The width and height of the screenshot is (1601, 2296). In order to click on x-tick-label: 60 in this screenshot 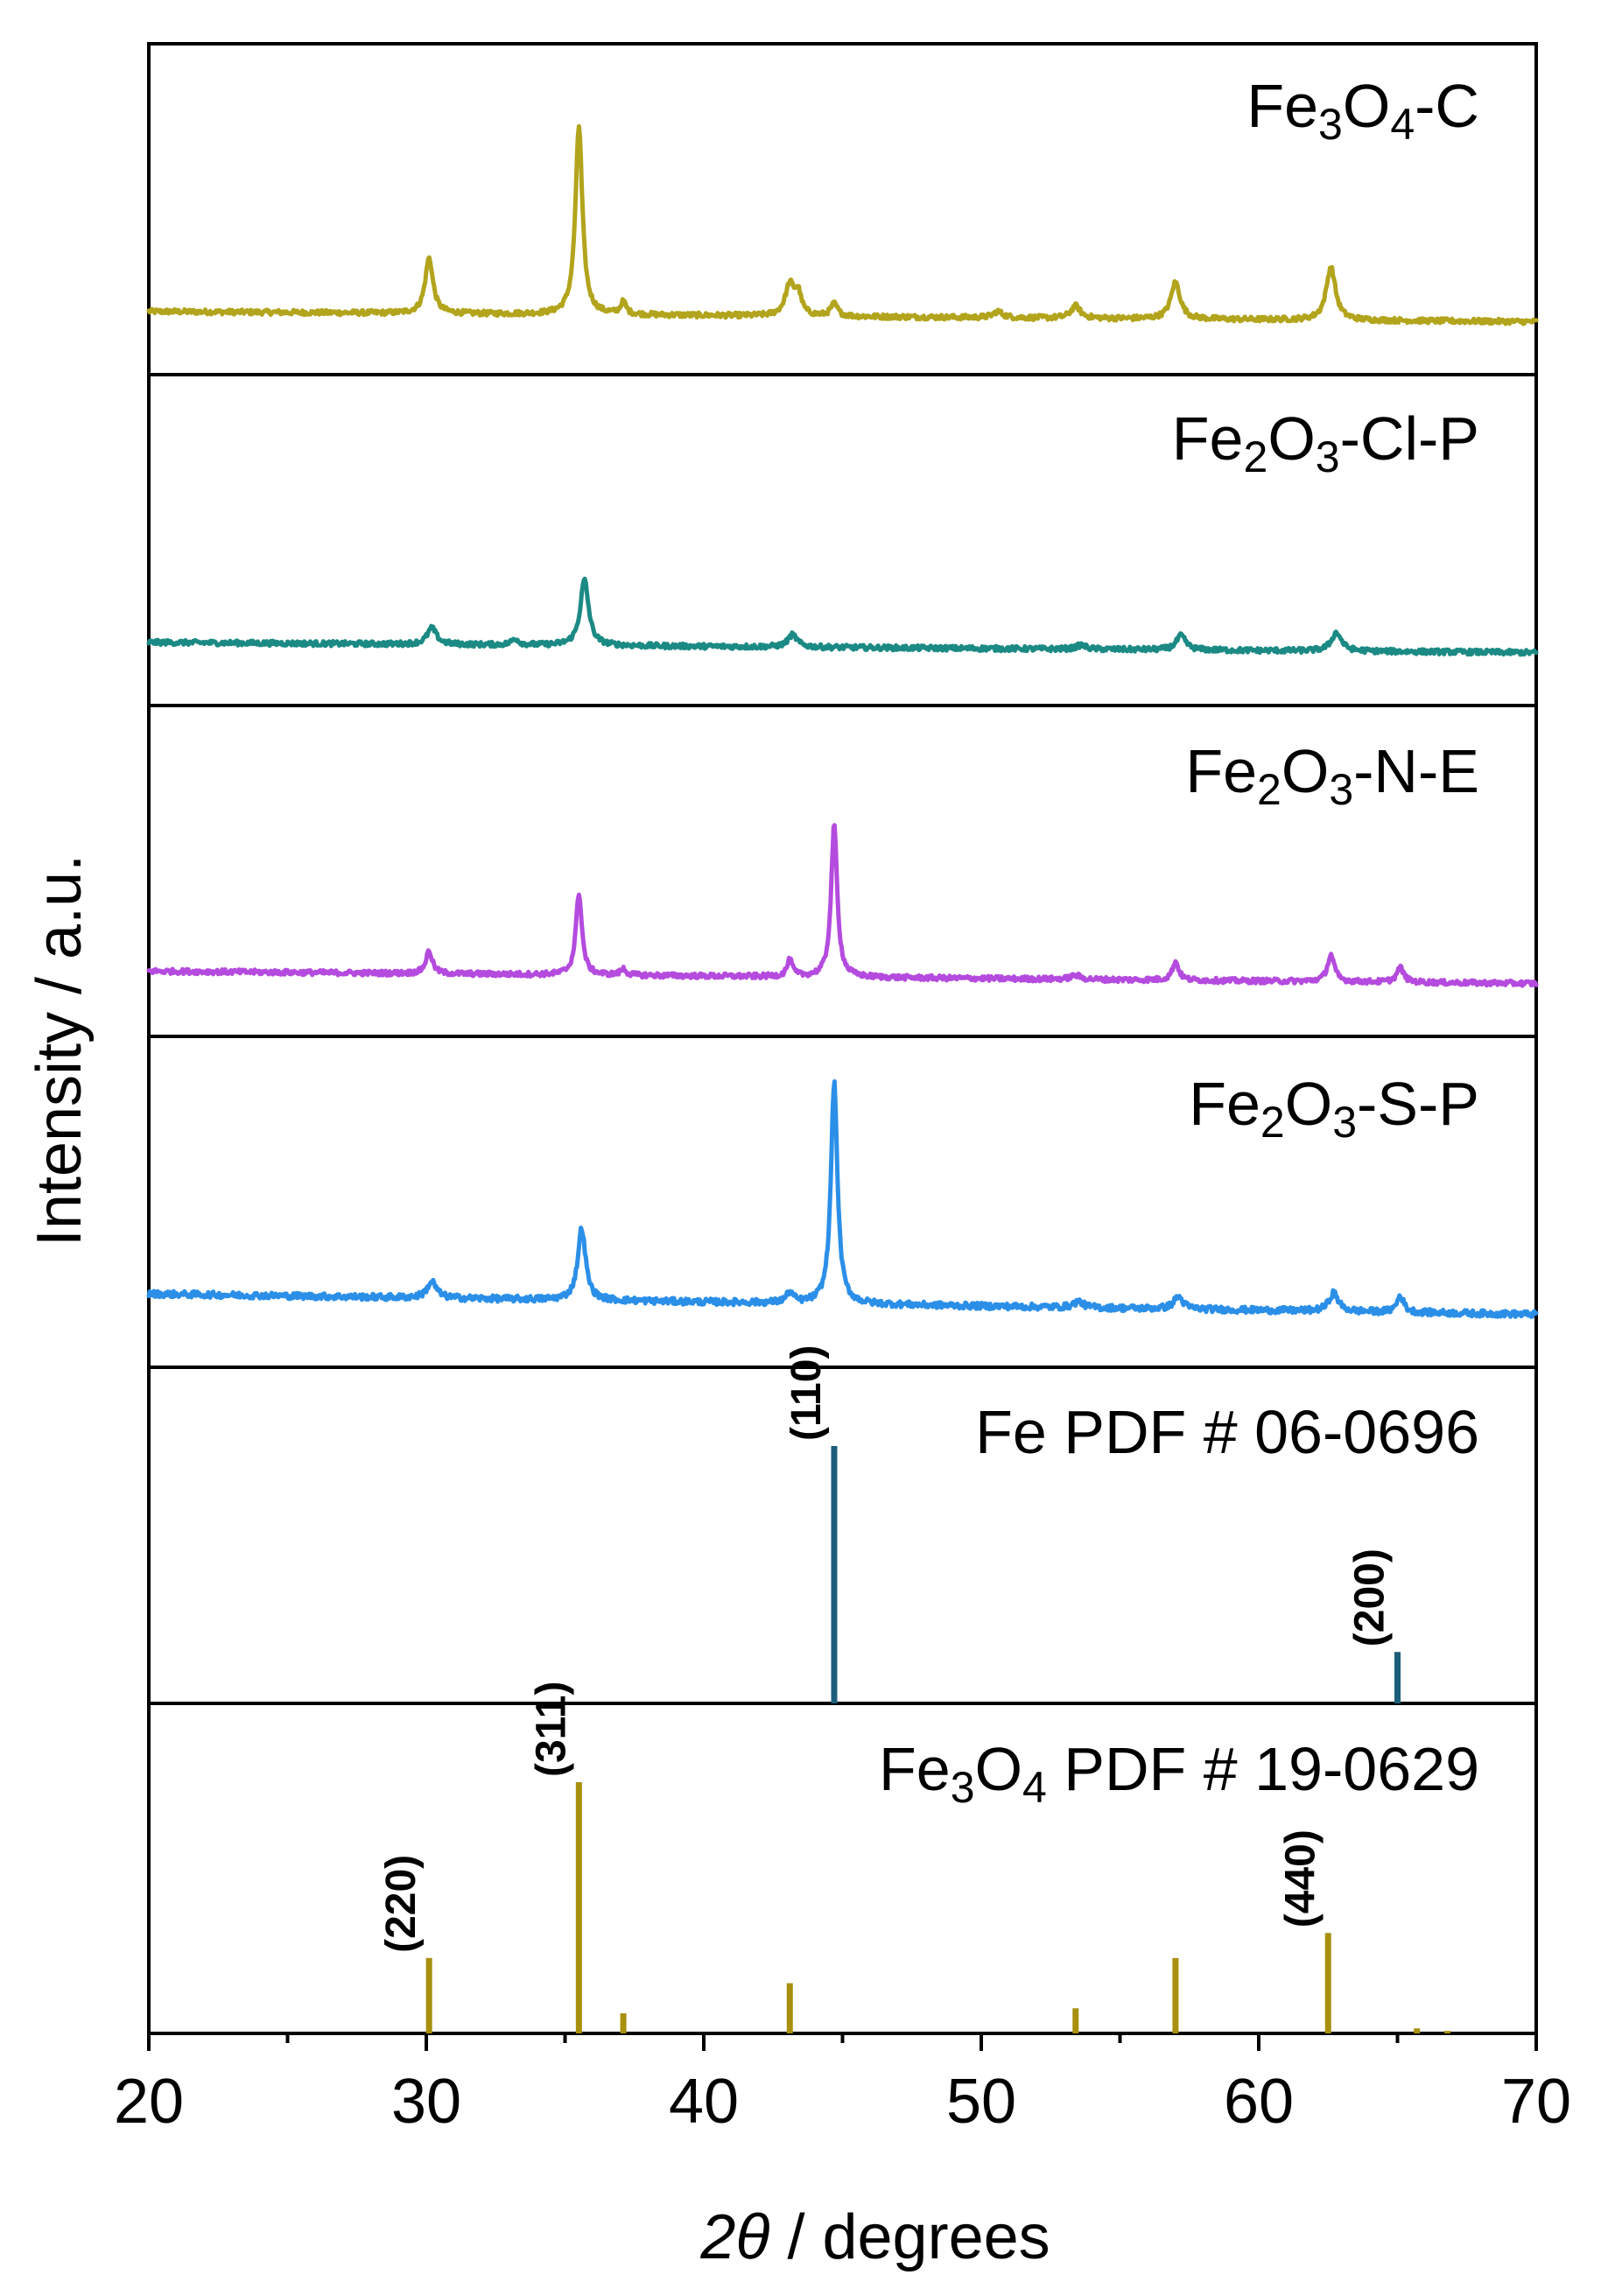, I will do `click(1259, 2102)`.